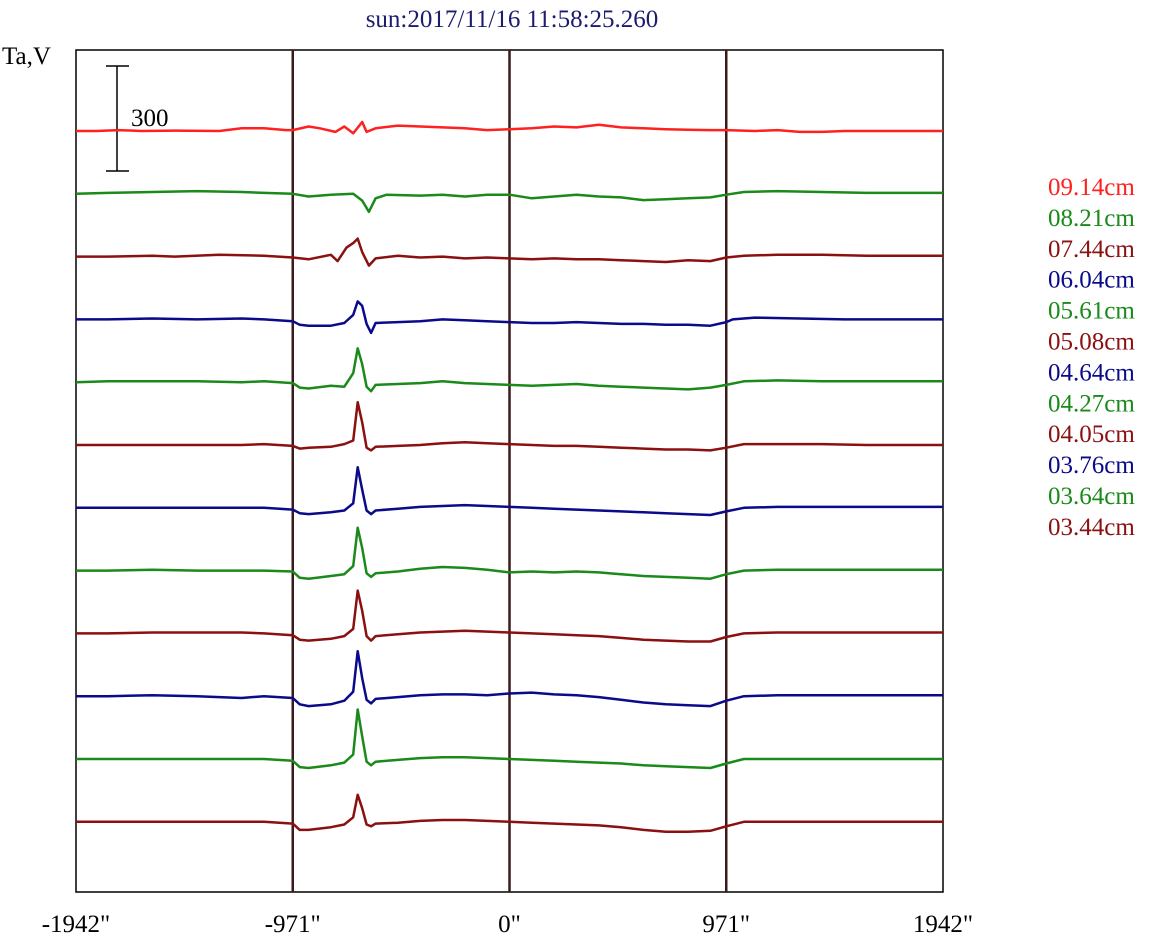 The width and height of the screenshot is (1155, 941). I want to click on series-line-05.08cm, so click(509, 426).